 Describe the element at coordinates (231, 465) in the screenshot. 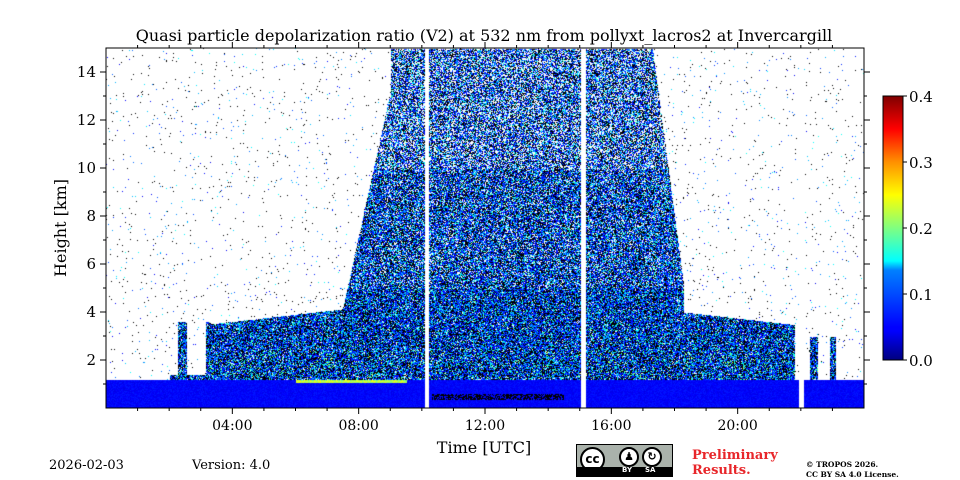

I see `footer-version: Version: 4.0` at that location.